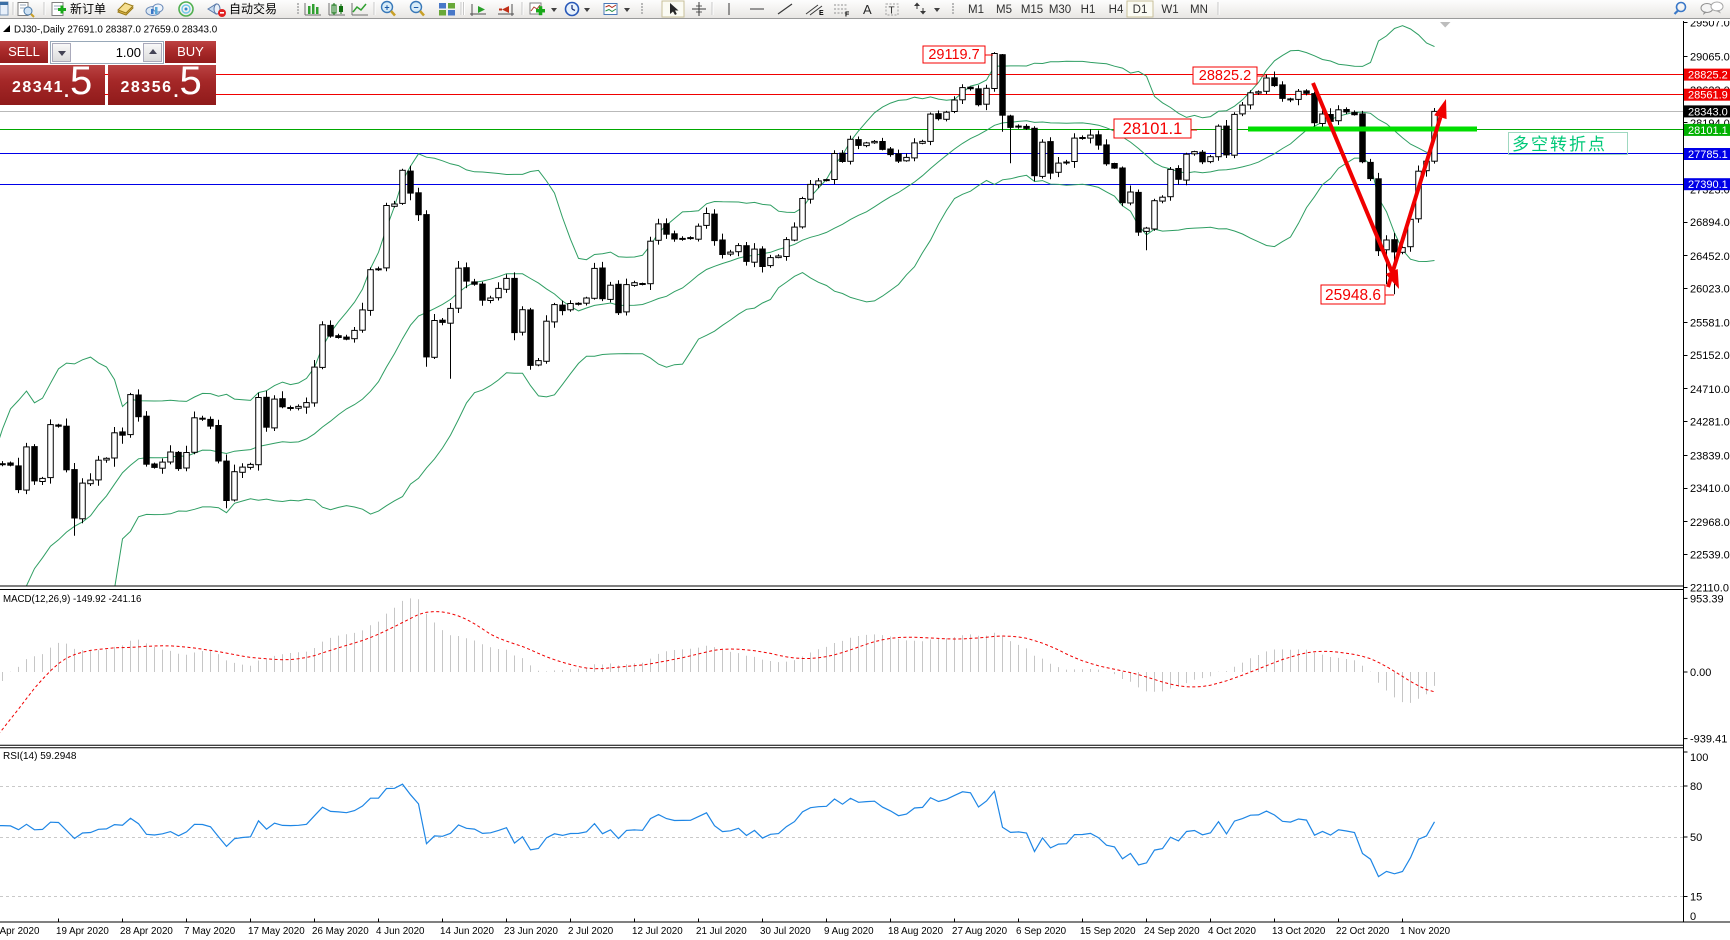 This screenshot has height=940, width=1730. Describe the element at coordinates (1060, 10) in the screenshot. I see `svg-text: M30` at that location.